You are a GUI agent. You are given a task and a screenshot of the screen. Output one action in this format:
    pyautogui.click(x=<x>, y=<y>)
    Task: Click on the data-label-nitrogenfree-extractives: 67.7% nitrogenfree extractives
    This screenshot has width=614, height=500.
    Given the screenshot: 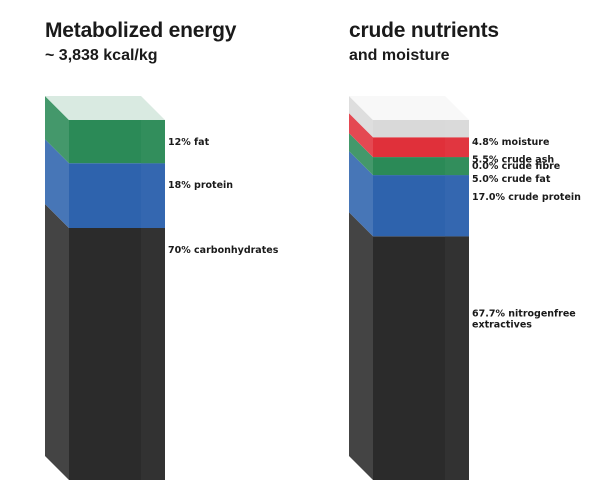 What is the action you would take?
    pyautogui.click(x=524, y=320)
    